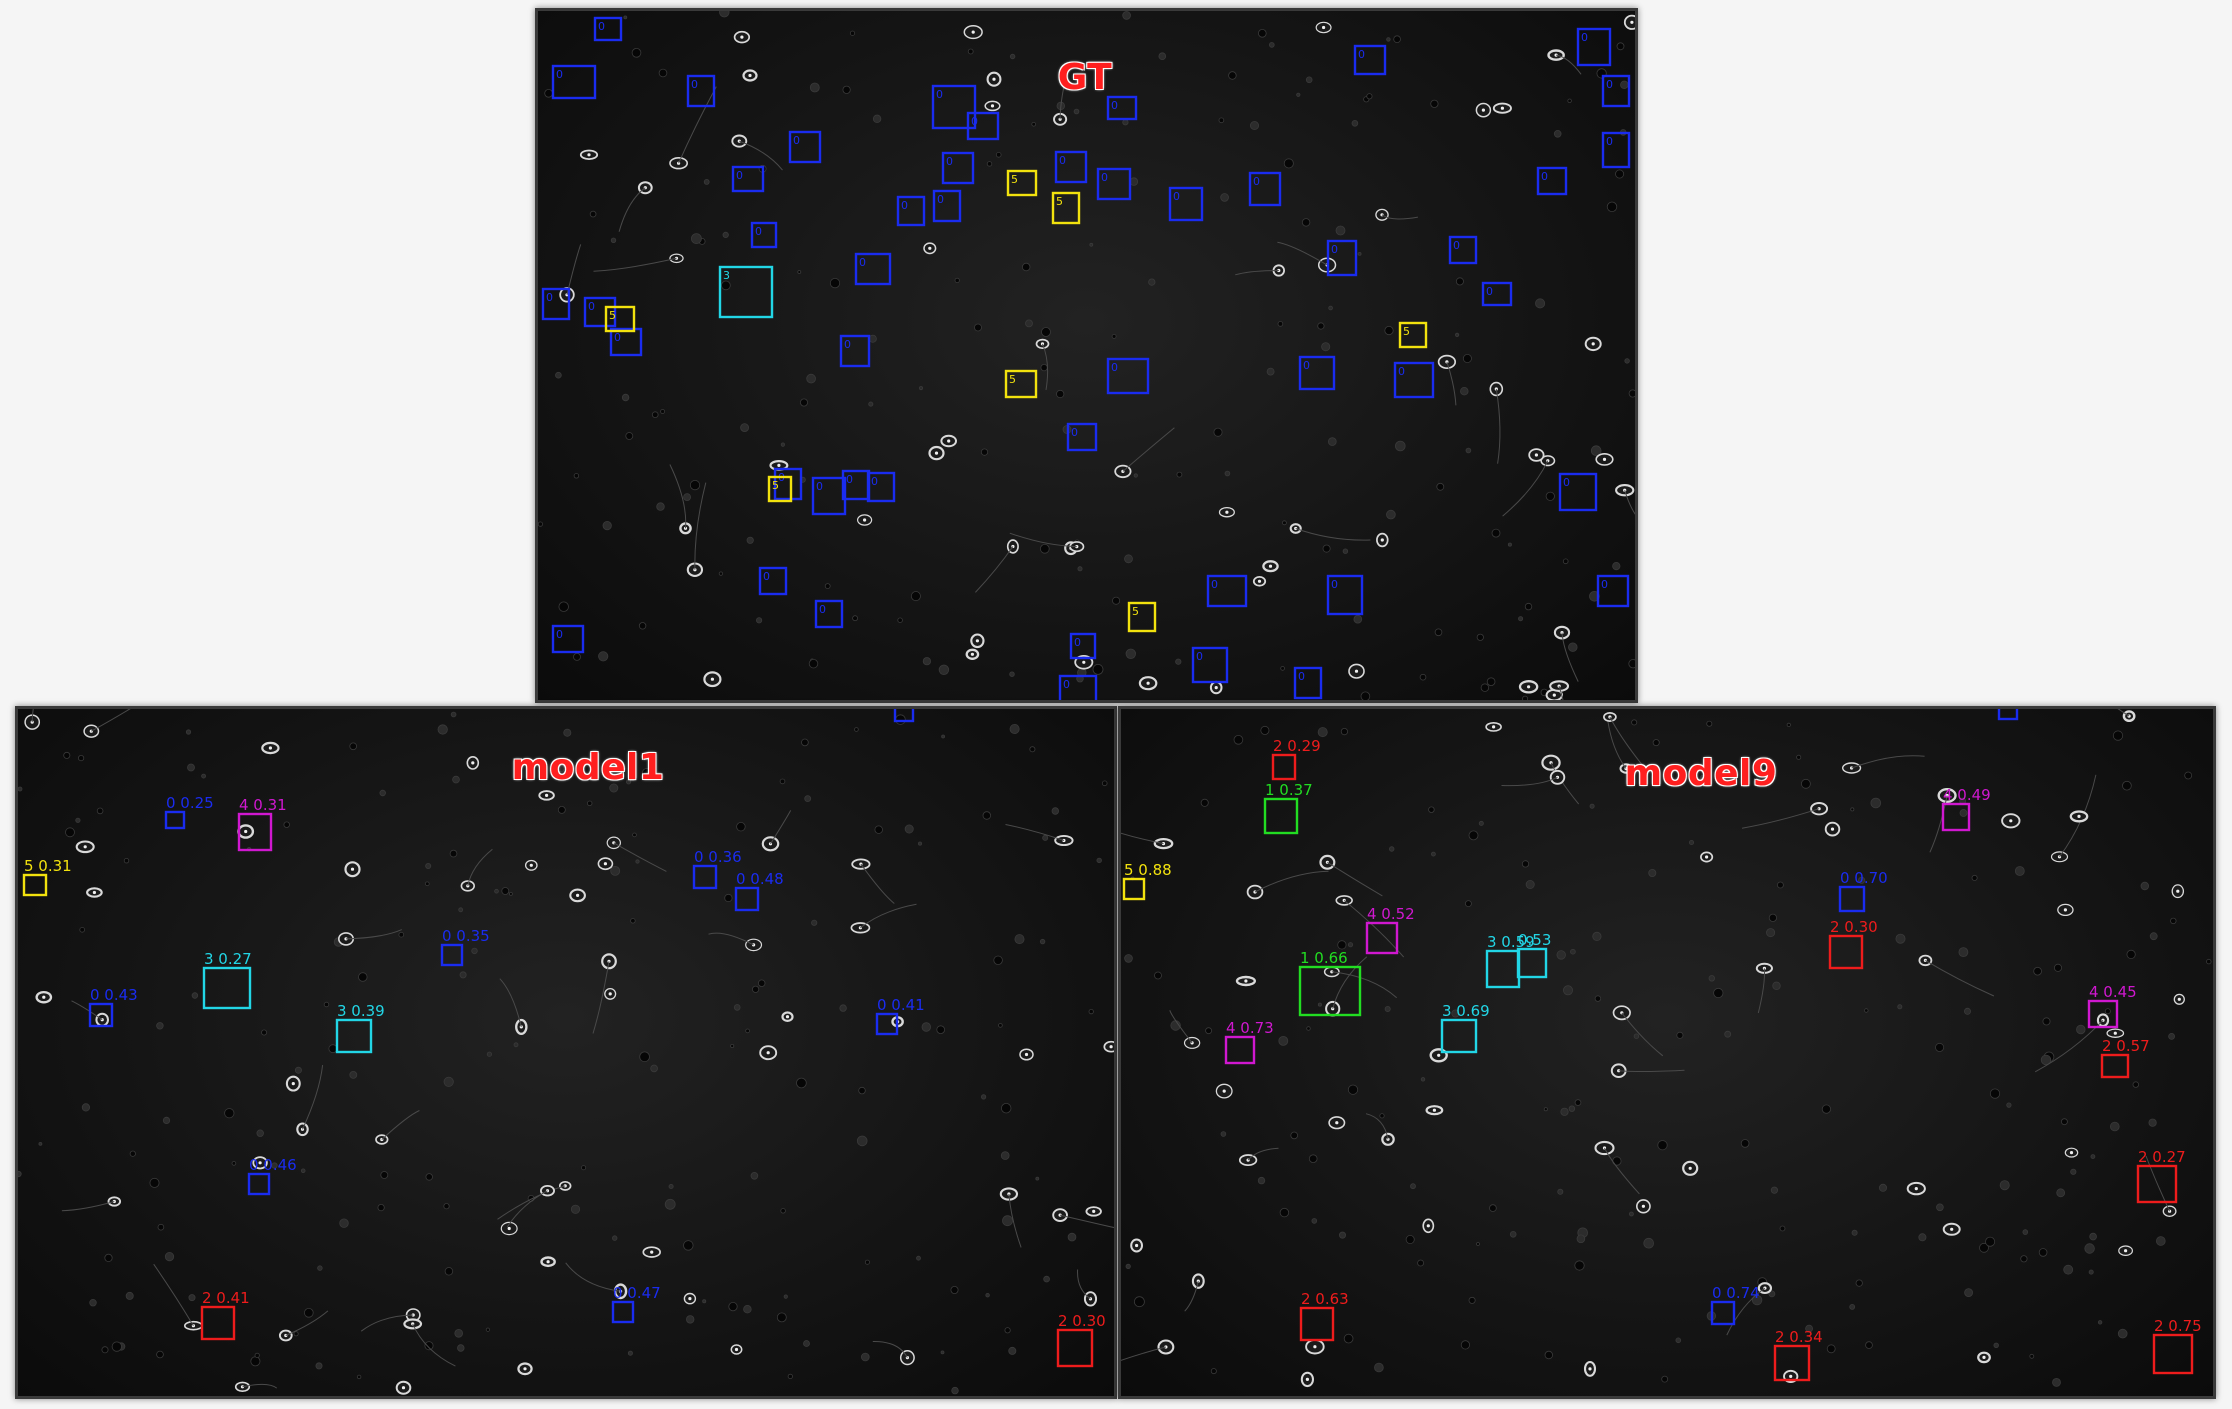  I want to click on model9-bbox-label: 0.53, so click(1534, 940).